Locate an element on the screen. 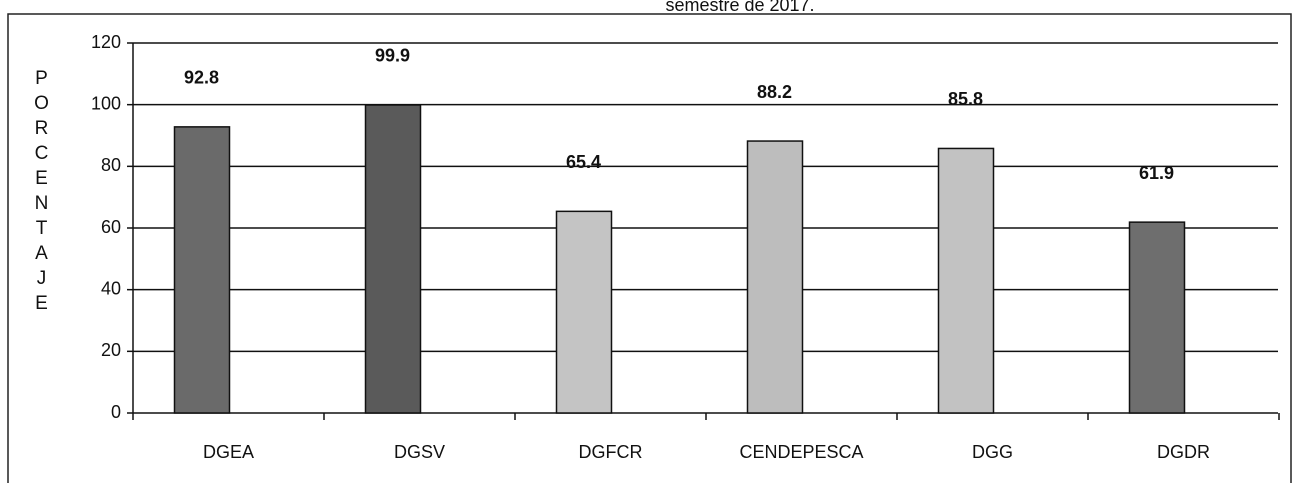 The image size is (1299, 483). value-label: 85.8 is located at coordinates (965, 99).